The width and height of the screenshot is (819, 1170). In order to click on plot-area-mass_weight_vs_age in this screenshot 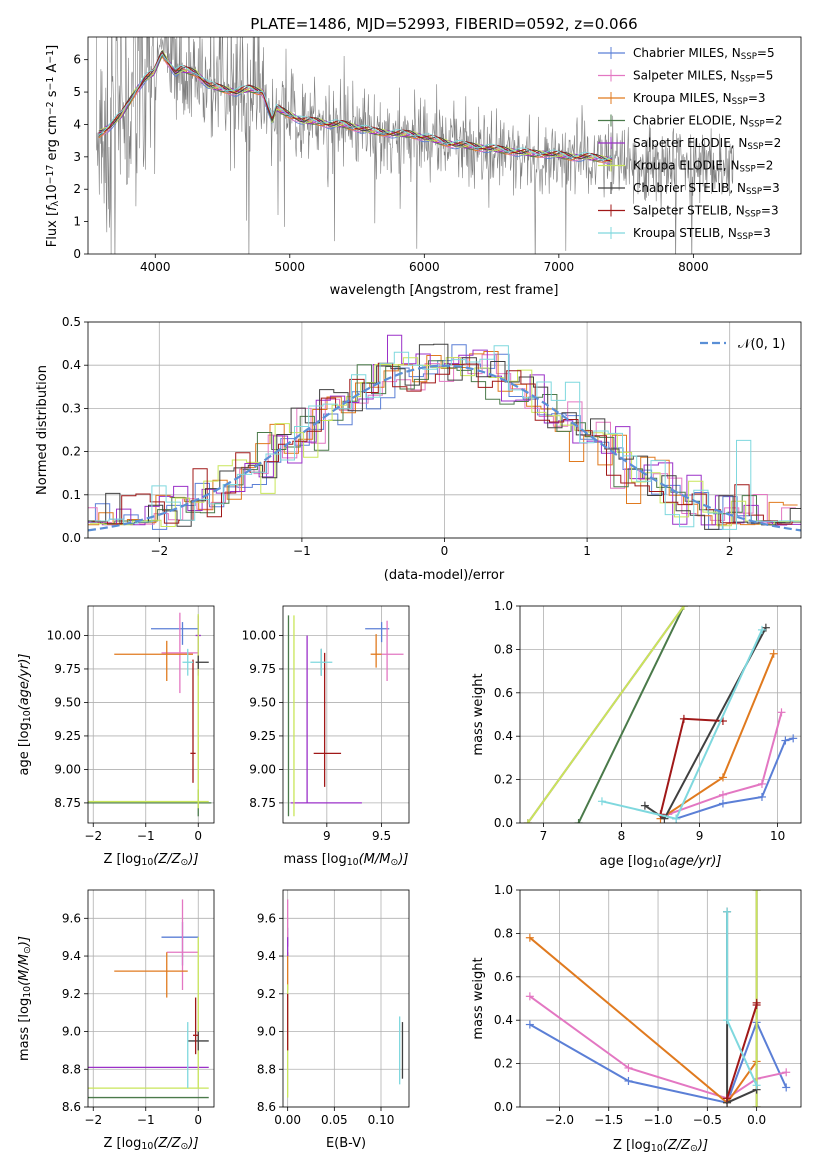, I will do `click(660, 714)`.